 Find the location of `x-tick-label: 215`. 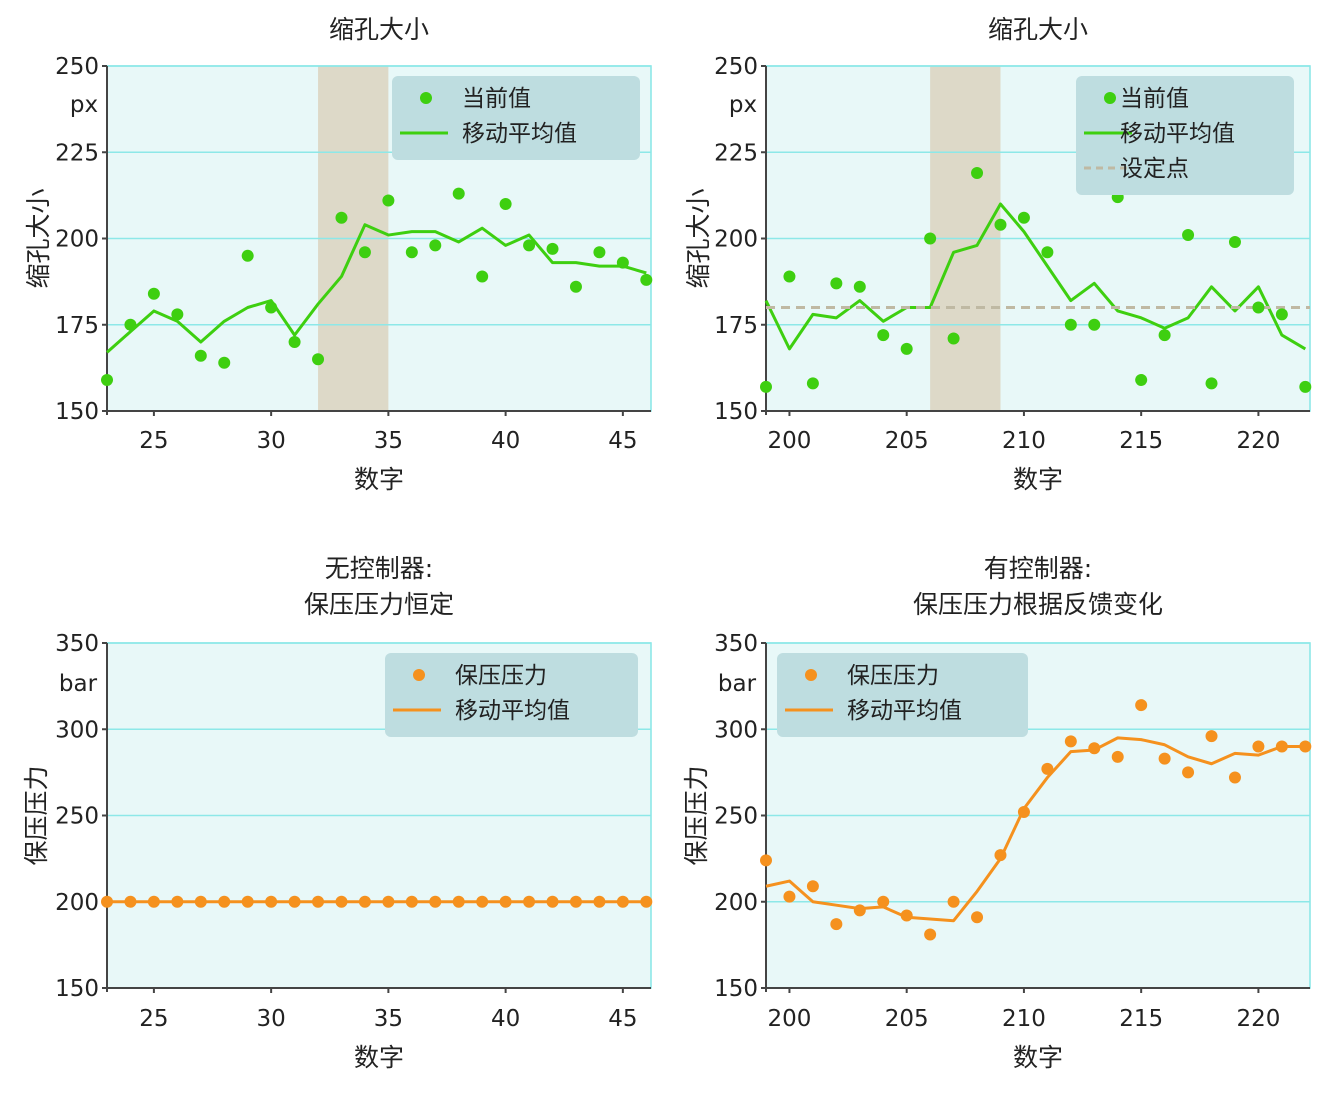

x-tick-label: 215 is located at coordinates (1141, 1019).